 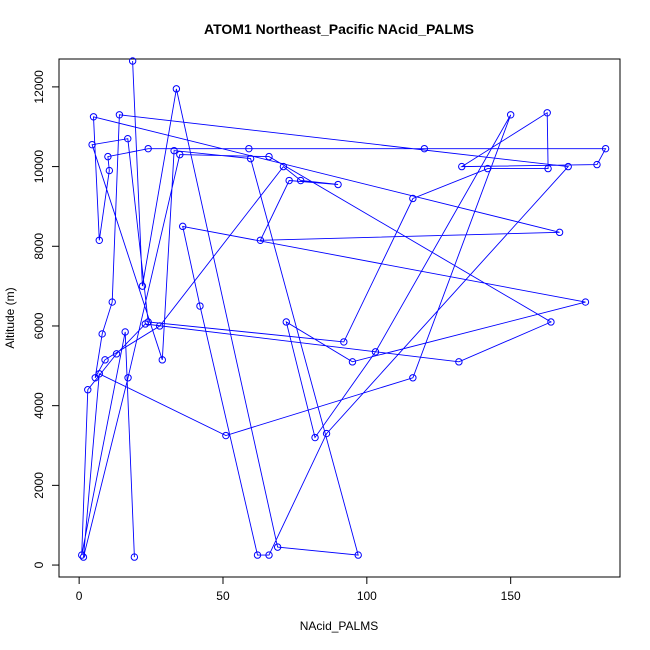 I want to click on y-tick-label: 2000, so click(x=39, y=485).